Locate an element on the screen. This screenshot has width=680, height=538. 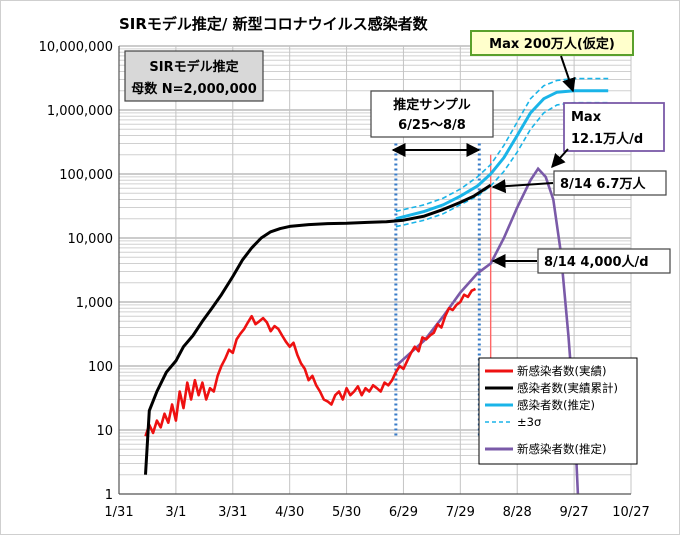
max-daily-line-1: Max is located at coordinates (586, 117).